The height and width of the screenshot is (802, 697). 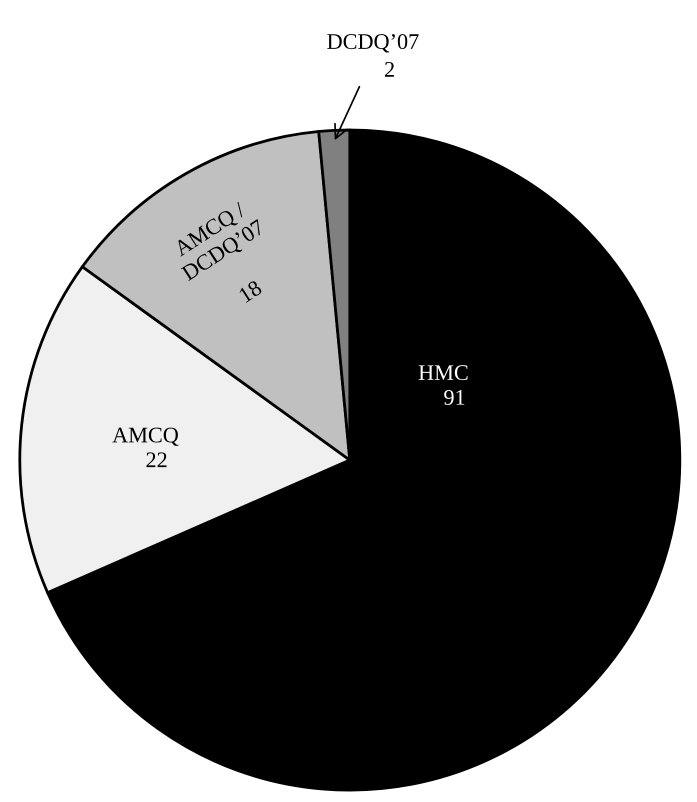 What do you see at coordinates (145, 437) in the screenshot?
I see `slice-label: AMCQ` at bounding box center [145, 437].